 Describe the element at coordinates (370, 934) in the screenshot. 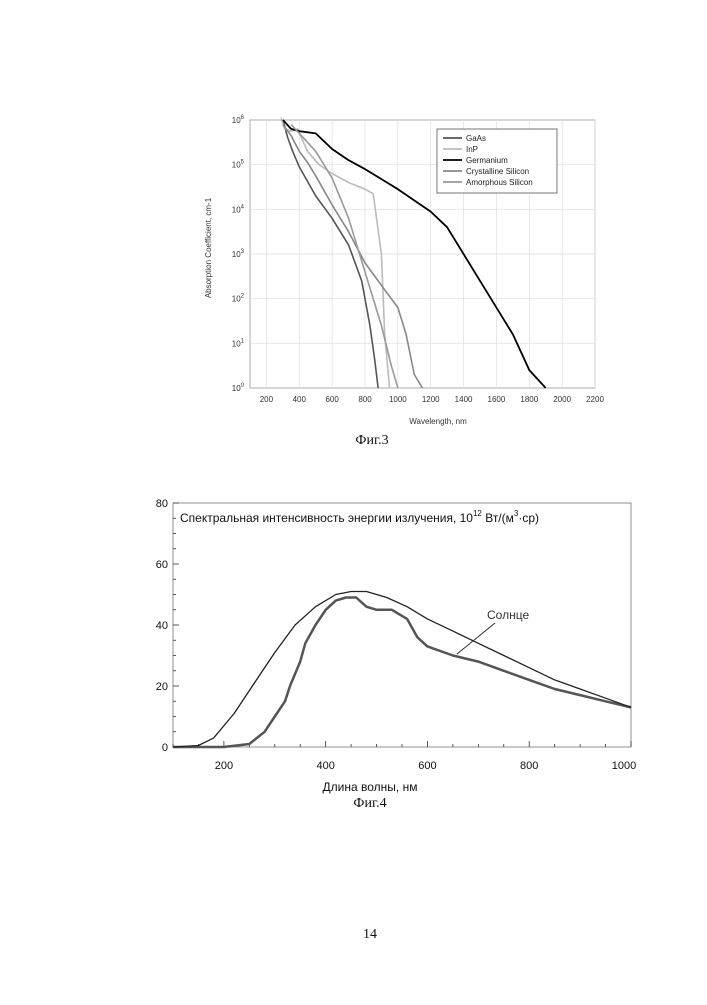

I see `page-number: 14` at that location.